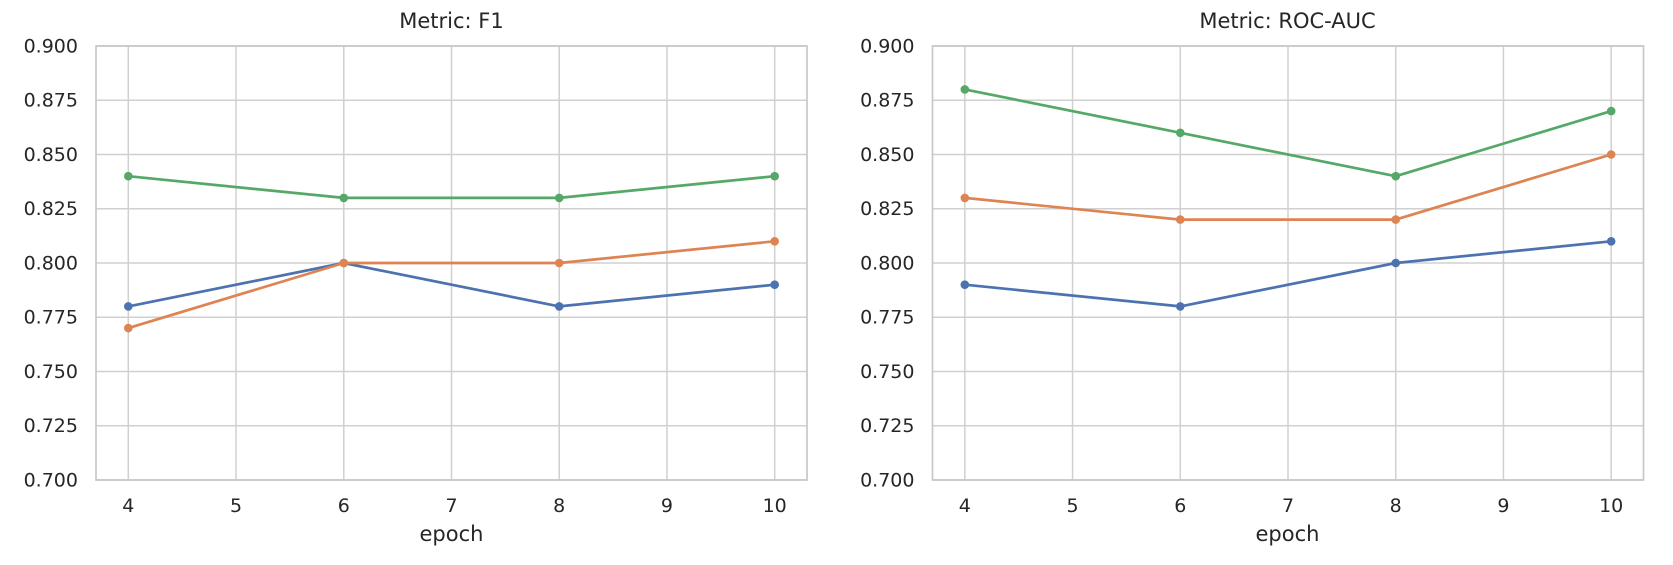 The width and height of the screenshot is (1673, 565). Describe the element at coordinates (1287, 21) in the screenshot. I see `chart-title-roc-auc: Metric: ROC-AUC` at that location.